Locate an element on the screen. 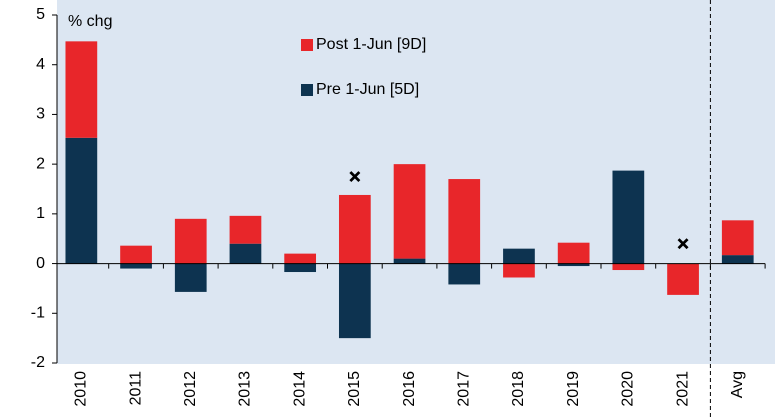 The width and height of the screenshot is (775, 420). y-tick-label: 0 is located at coordinates (40, 263).